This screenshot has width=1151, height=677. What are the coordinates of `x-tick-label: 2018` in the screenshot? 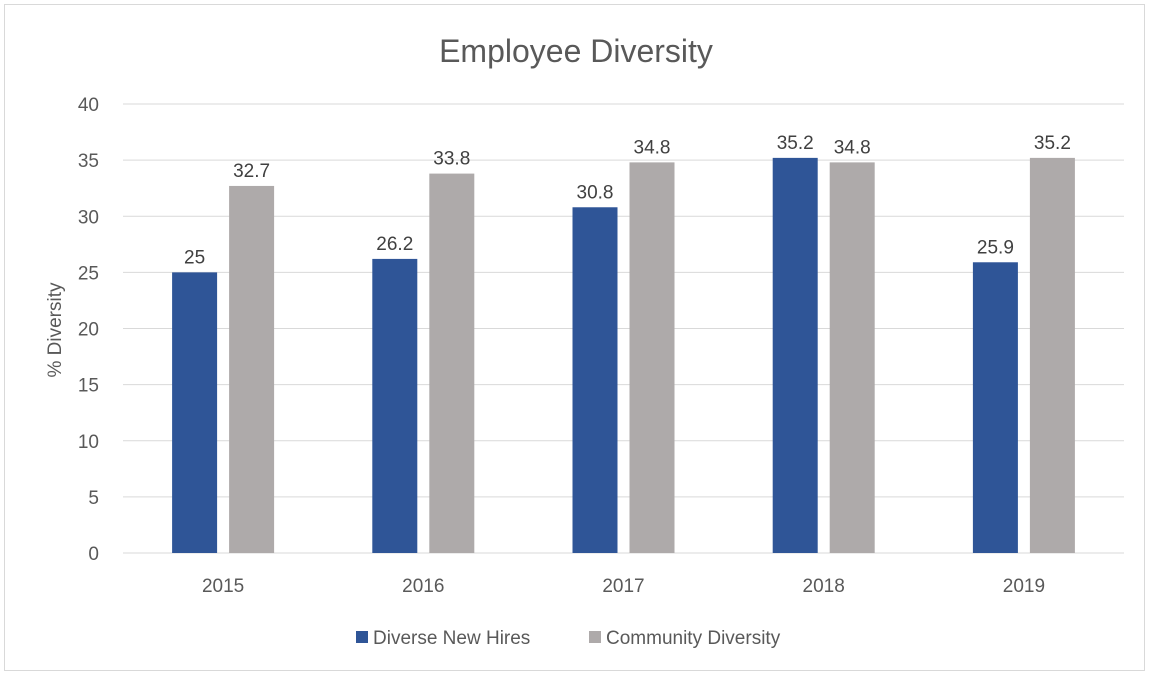 It's located at (824, 586).